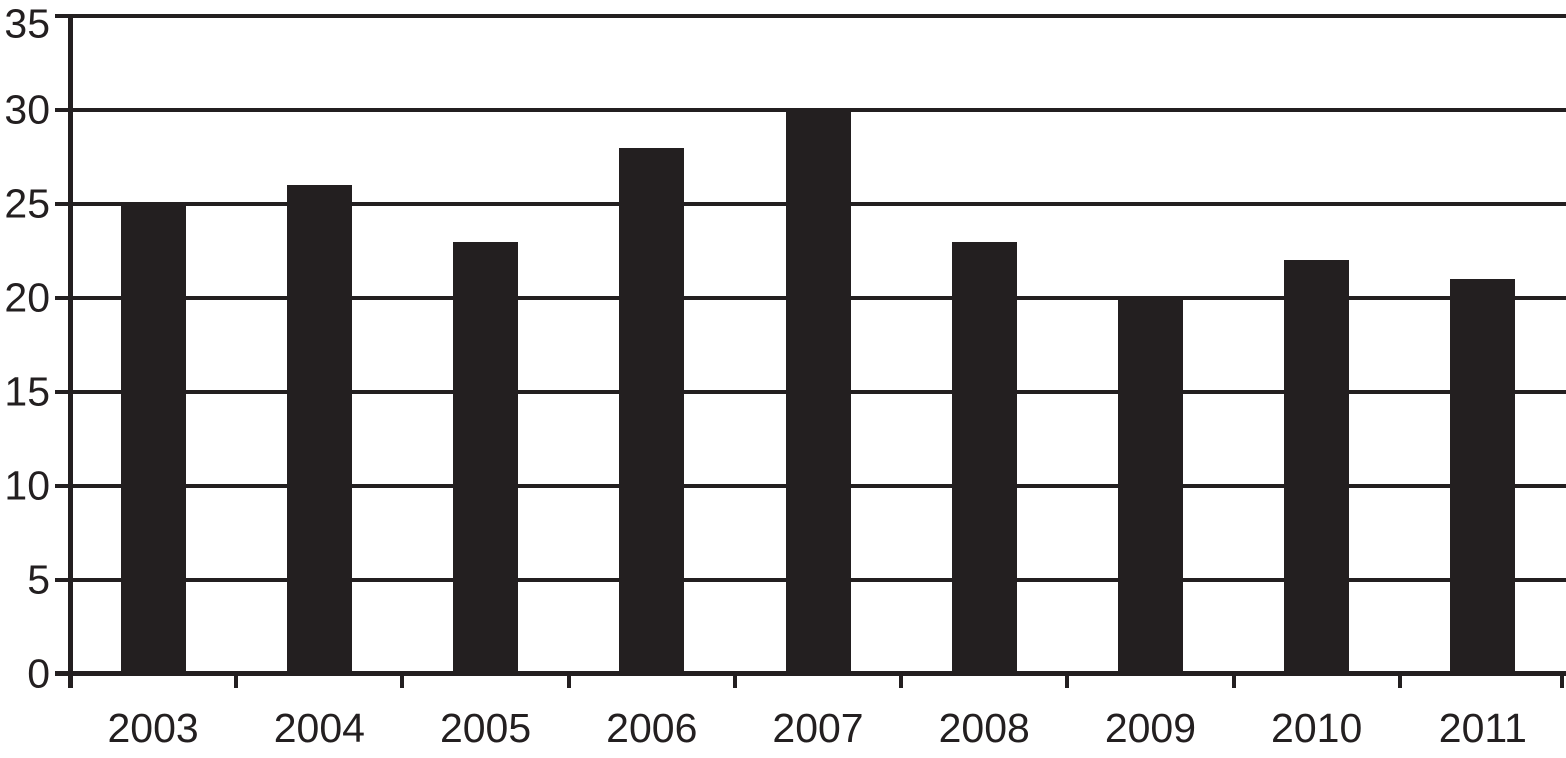 Image resolution: width=1566 pixels, height=758 pixels. Describe the element at coordinates (1317, 467) in the screenshot. I see `bar-2010` at that location.